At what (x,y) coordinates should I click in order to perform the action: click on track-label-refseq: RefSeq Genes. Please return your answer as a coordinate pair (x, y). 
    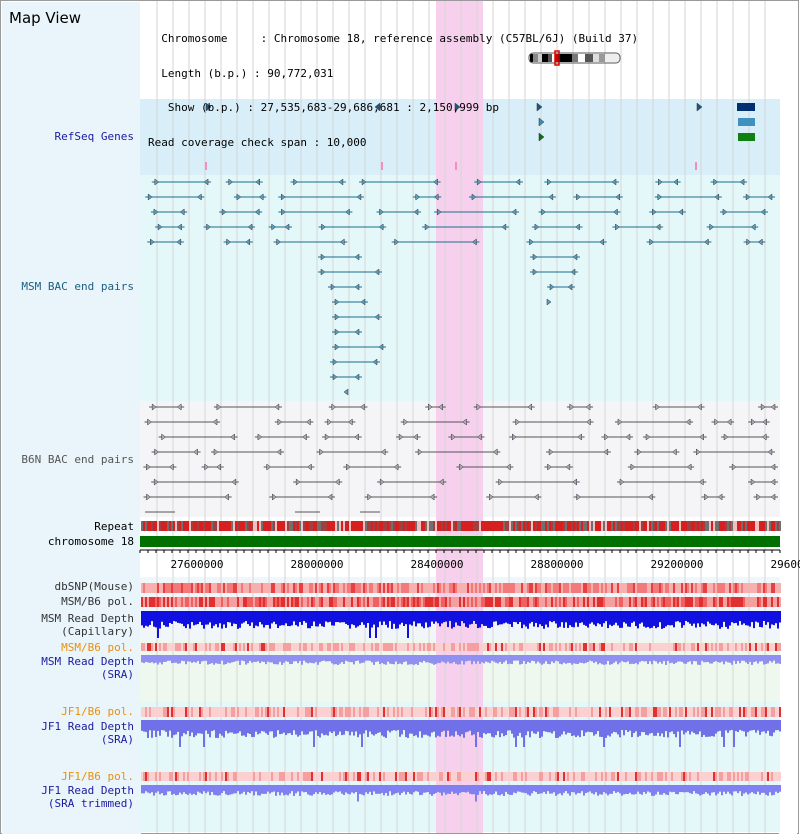
    Looking at the image, I should click on (94, 136).